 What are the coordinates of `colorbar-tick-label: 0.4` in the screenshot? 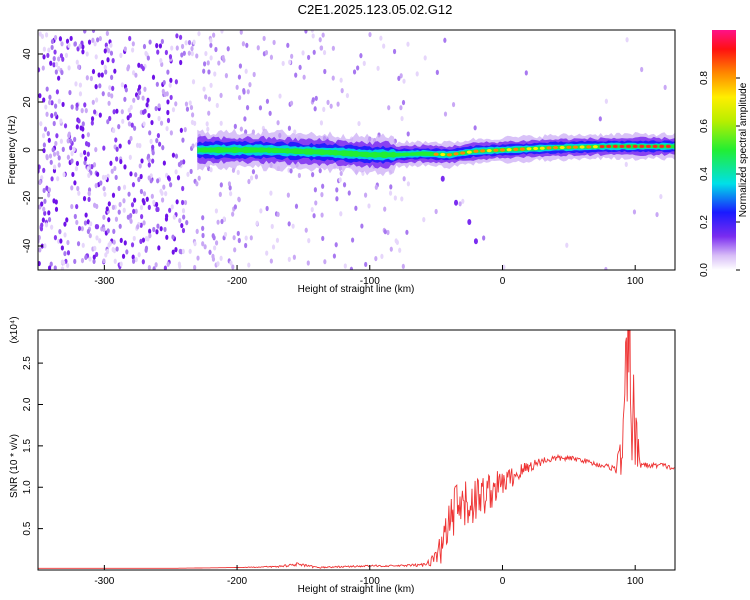 It's located at (704, 174).